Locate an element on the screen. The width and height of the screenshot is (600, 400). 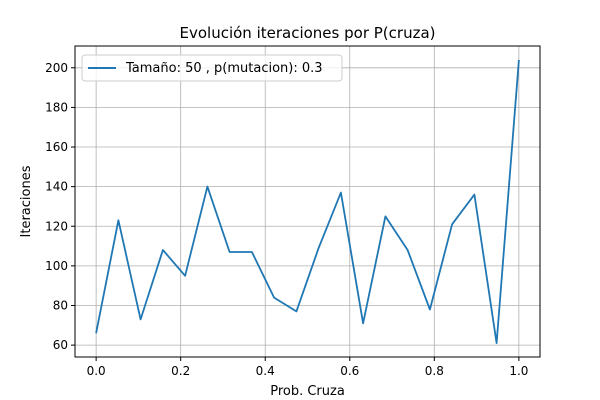
x-tick-label: 0.6 is located at coordinates (349, 371).